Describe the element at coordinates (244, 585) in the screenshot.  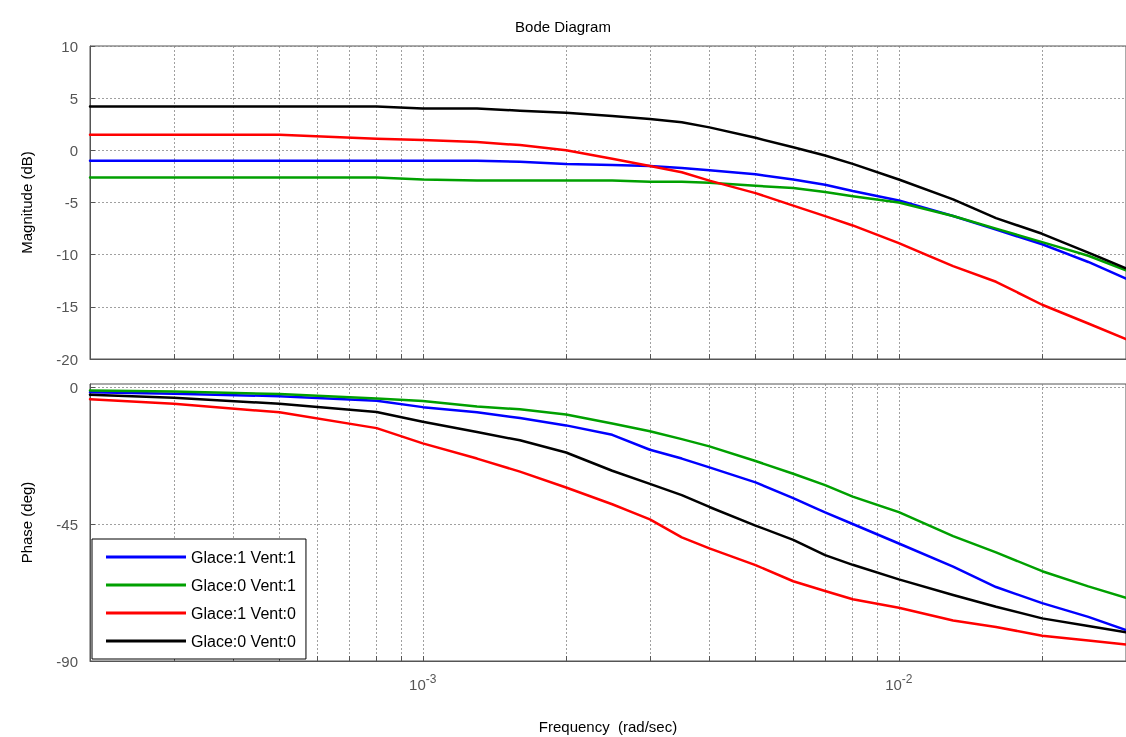
I see `legend-label: Glace:0 Vent:1` at that location.